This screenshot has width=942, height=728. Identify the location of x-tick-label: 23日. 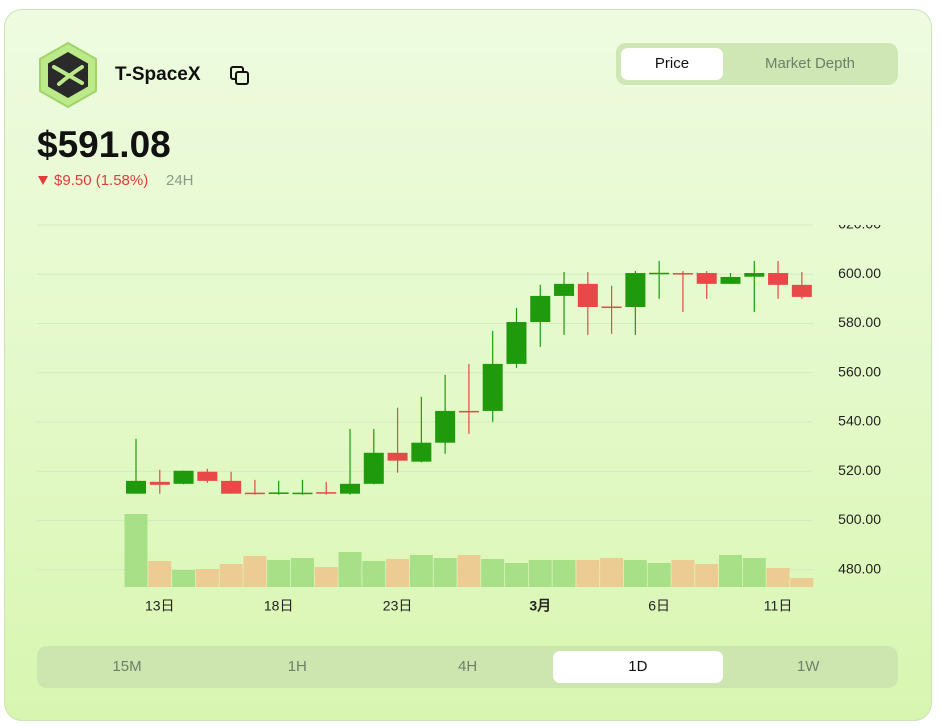
(398, 606).